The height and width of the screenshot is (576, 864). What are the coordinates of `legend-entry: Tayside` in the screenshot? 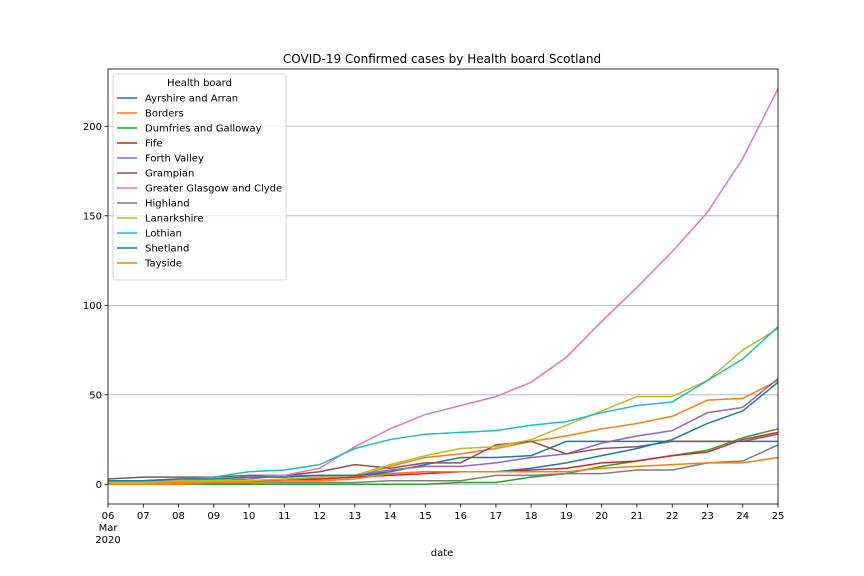 It's located at (163, 264).